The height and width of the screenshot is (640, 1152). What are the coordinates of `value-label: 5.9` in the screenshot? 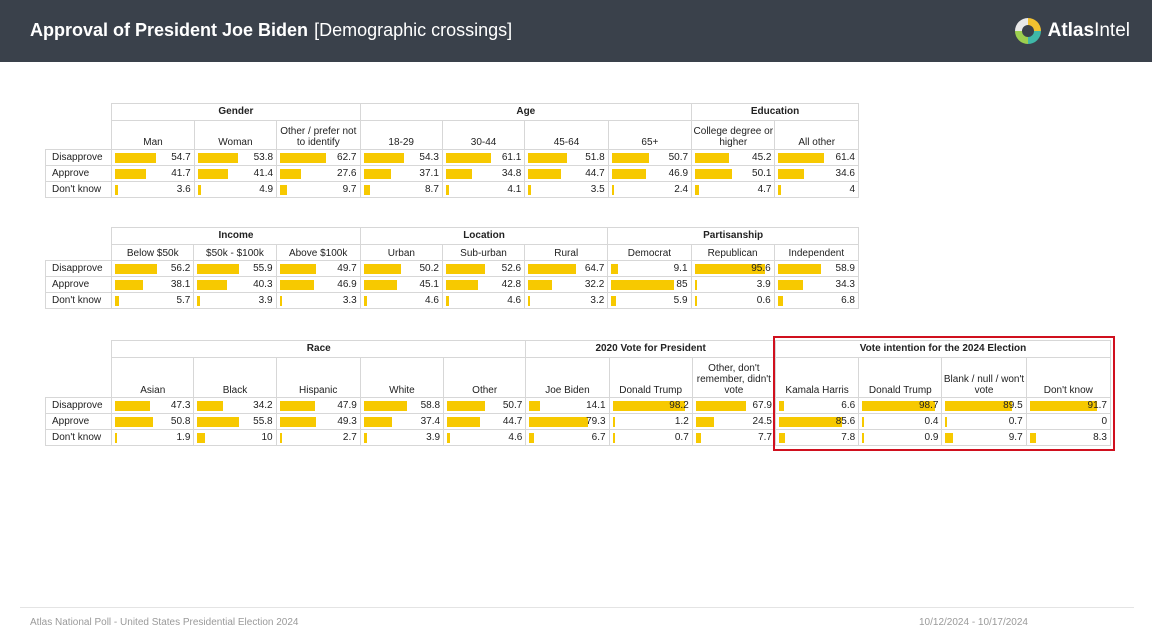 It's located at (680, 300).